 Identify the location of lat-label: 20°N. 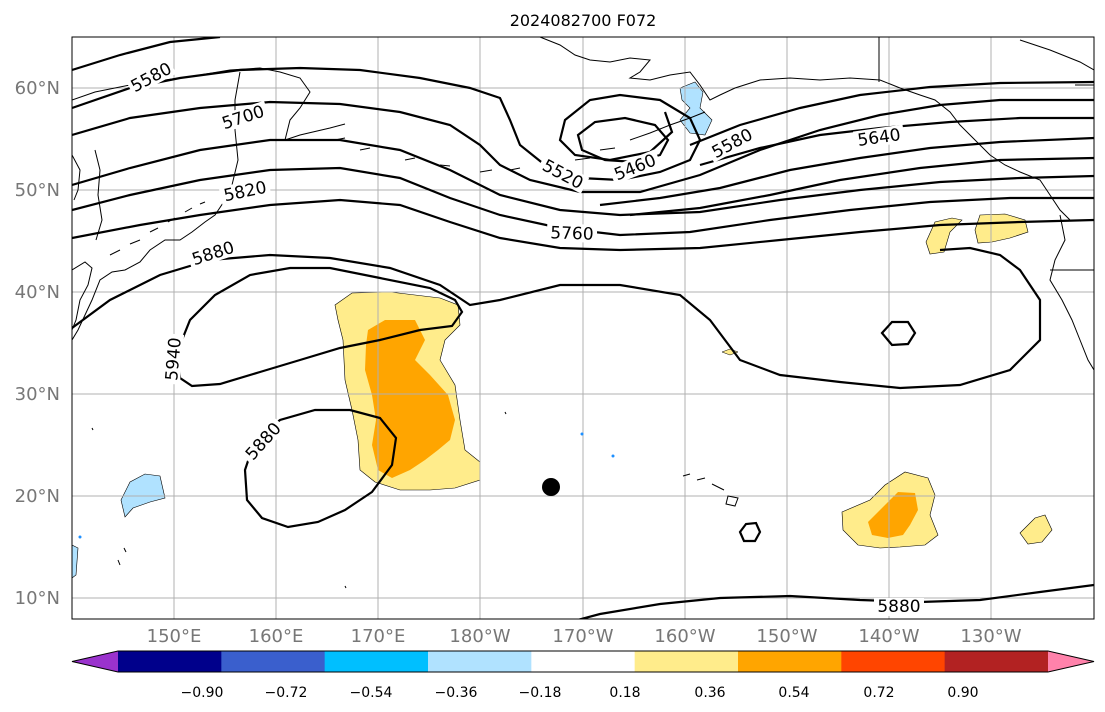
(37, 496).